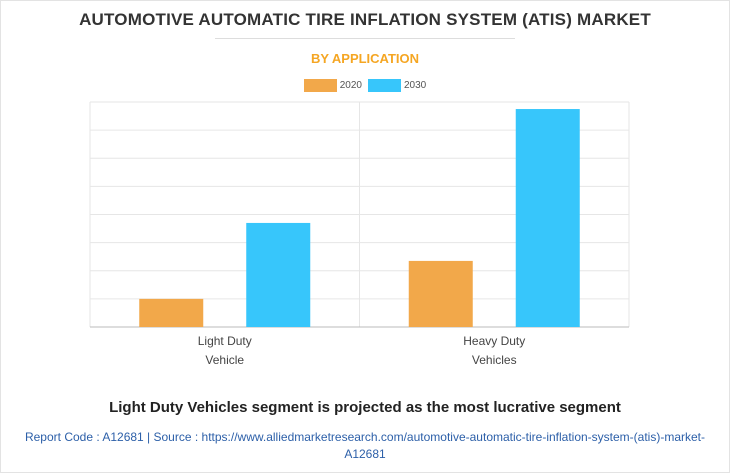 This screenshot has height=473, width=730. What do you see at coordinates (278, 274) in the screenshot?
I see `bar-2030-cat0` at bounding box center [278, 274].